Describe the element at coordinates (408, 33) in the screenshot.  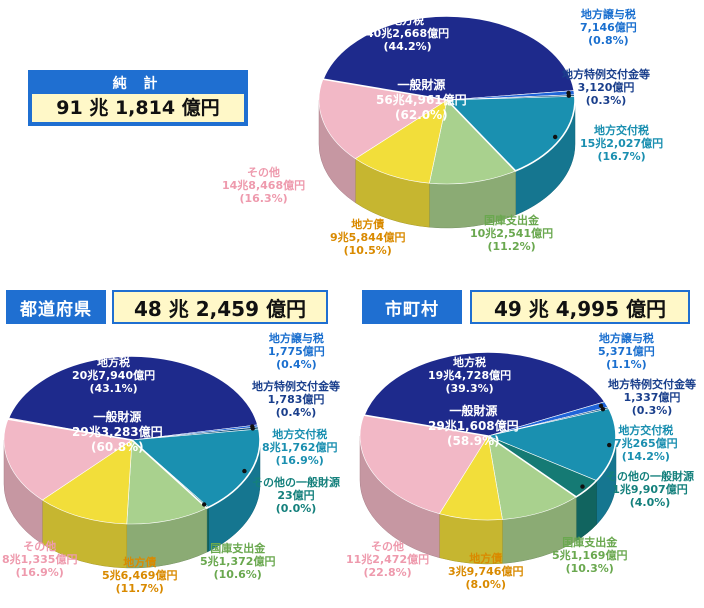
I see `total-label-local-tax: 地方税 40兆2,668億円 (44.2%)` at that location.